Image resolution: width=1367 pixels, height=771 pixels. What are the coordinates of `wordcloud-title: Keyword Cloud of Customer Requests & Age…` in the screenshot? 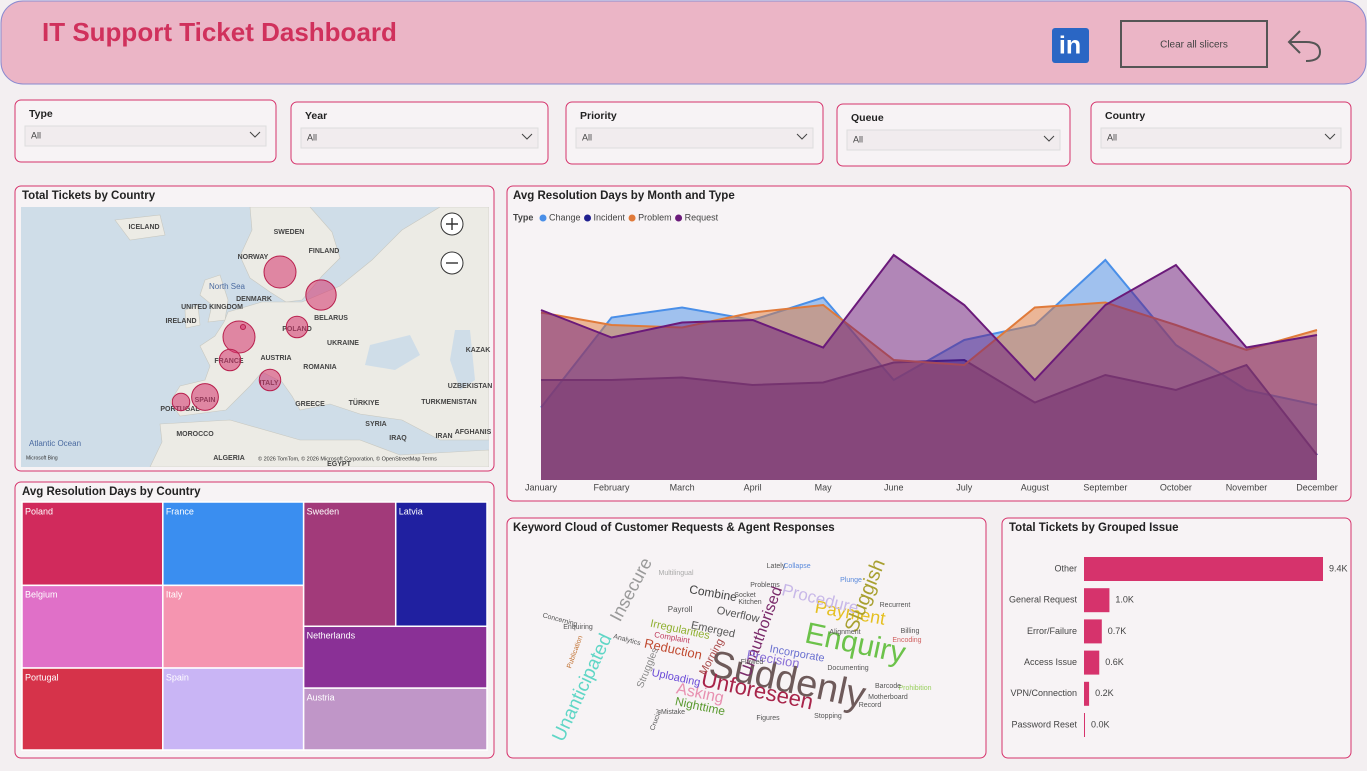 It's located at (674, 528).